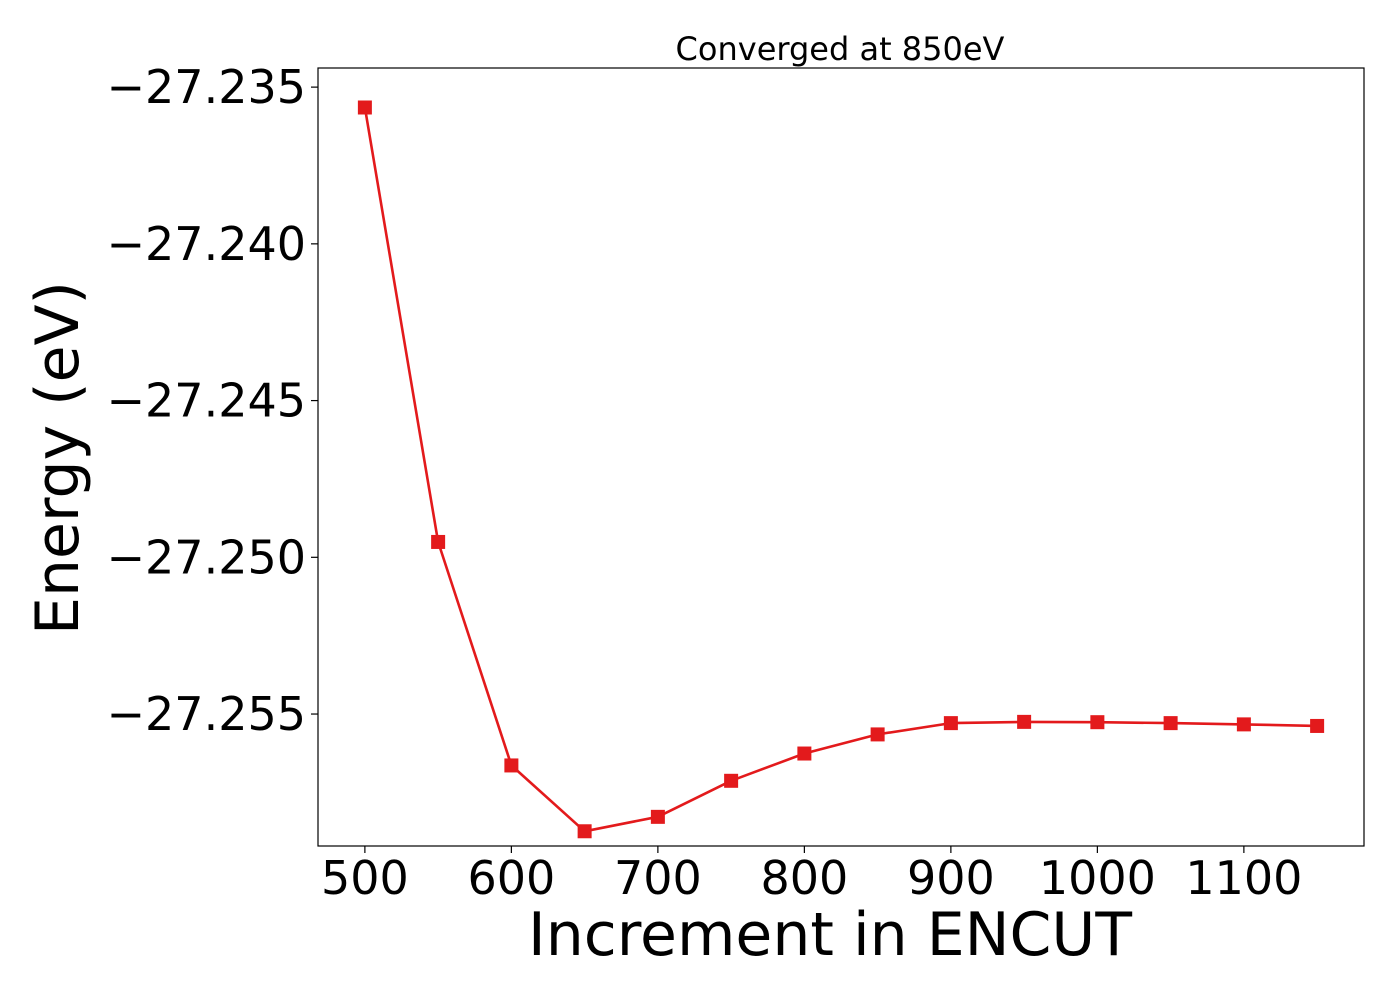 The image size is (1400, 1000). Describe the element at coordinates (58, 458) in the screenshot. I see `y-axis-label: Energy (eV)` at that location.